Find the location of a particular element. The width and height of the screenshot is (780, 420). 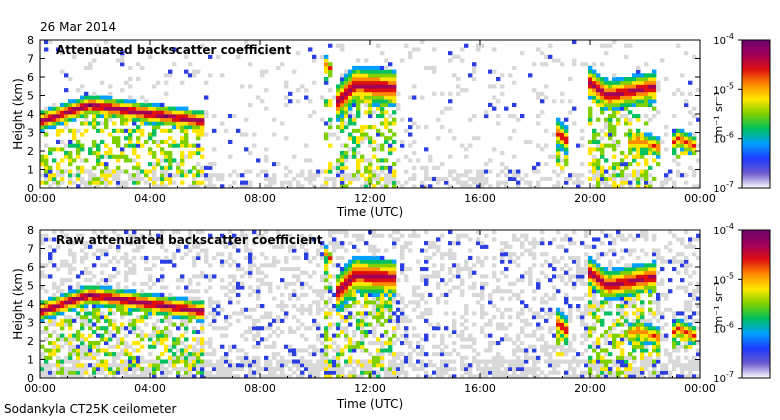

y-tick-label: 7 is located at coordinates (30, 59).